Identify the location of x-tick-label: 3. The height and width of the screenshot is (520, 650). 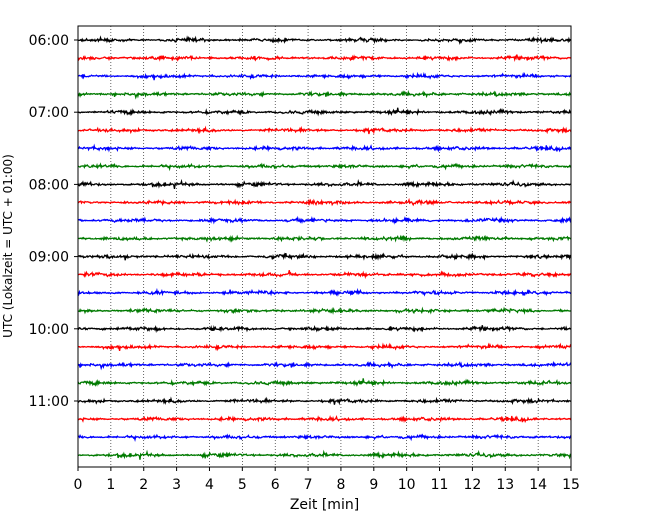
(176, 485).